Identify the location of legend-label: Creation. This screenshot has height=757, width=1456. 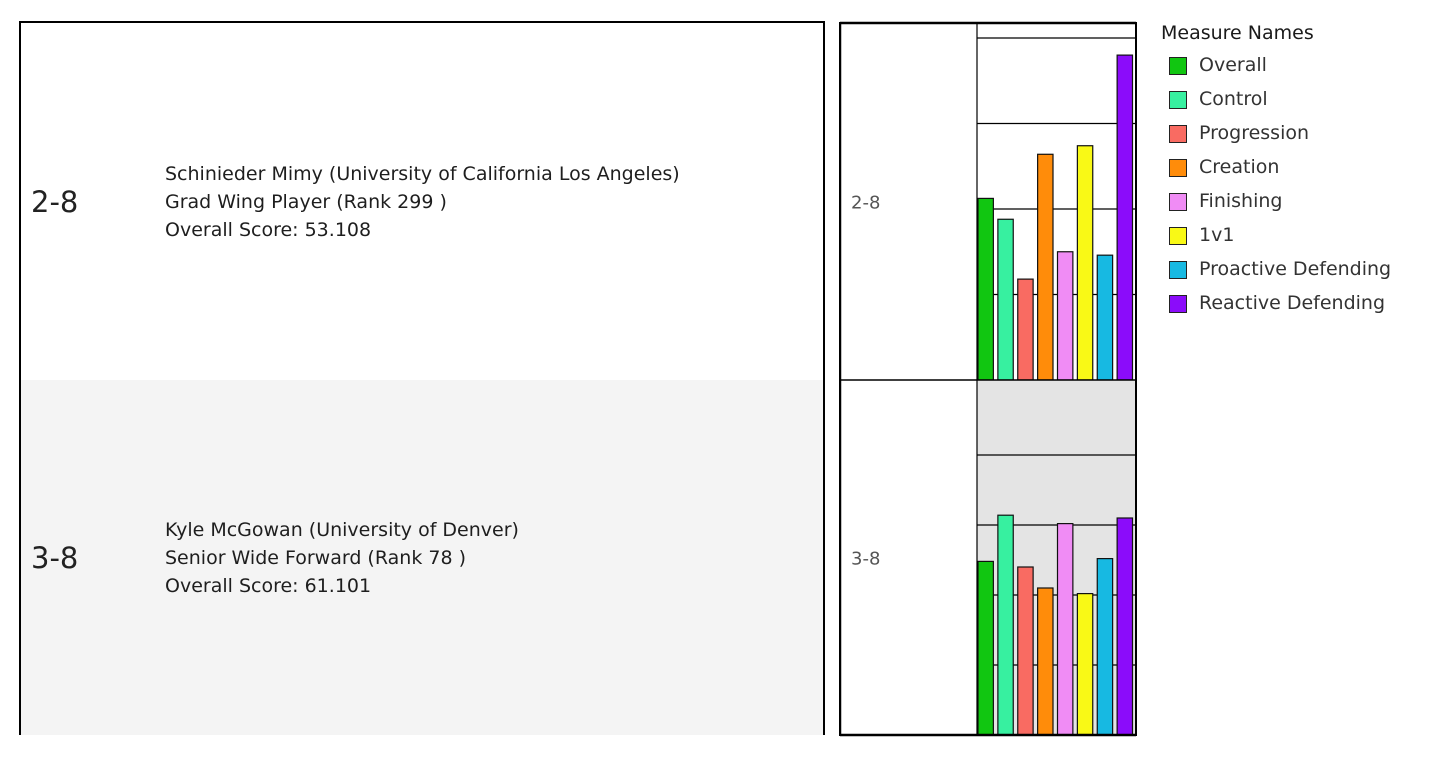
(1239, 167).